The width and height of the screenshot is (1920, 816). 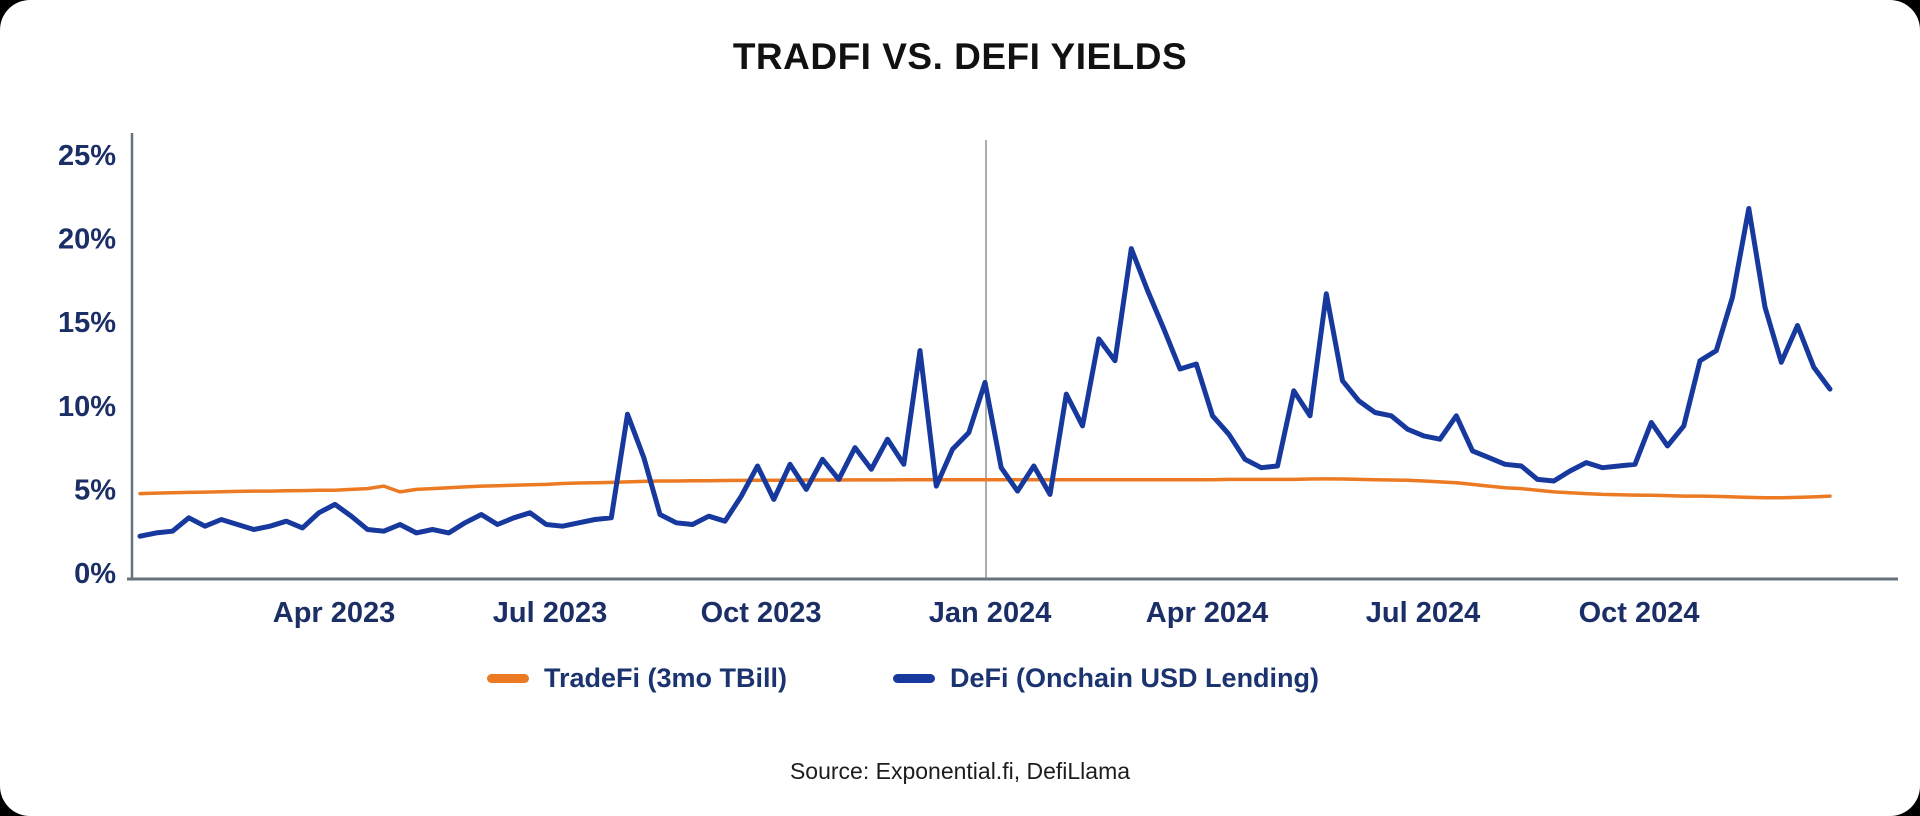 I want to click on x-tick-label: Apr 2023, so click(x=334, y=613).